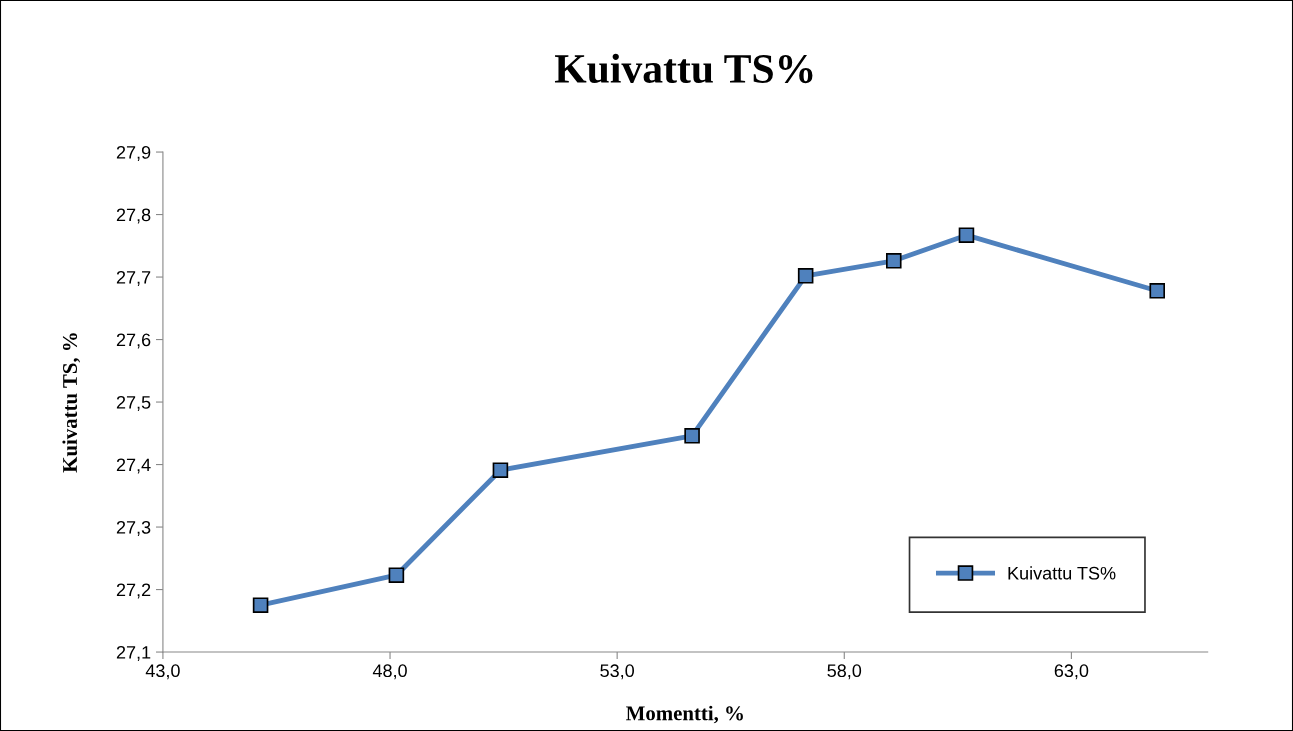  What do you see at coordinates (133, 466) in the screenshot?
I see `y-tick-label: 27,4` at bounding box center [133, 466].